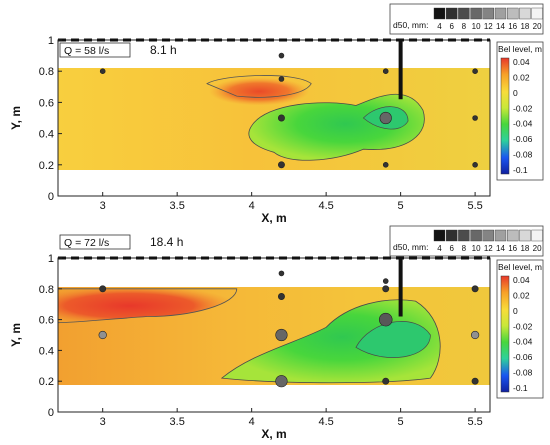 The width and height of the screenshot is (550, 445). I want to click on deep-scour-region, so click(393, 339).